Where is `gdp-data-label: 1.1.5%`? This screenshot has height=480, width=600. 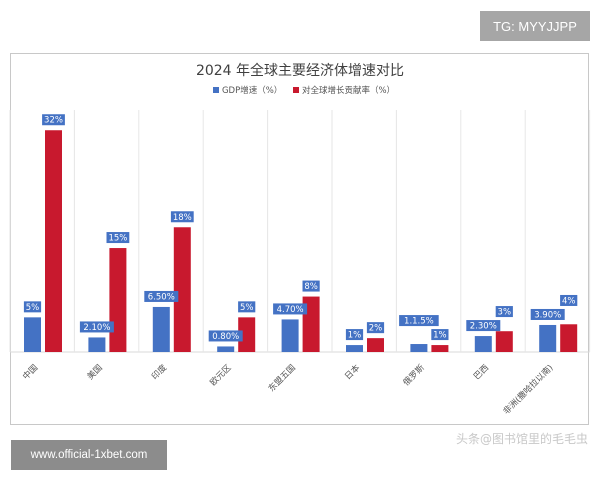 gdp-data-label: 1.1.5% is located at coordinates (419, 322).